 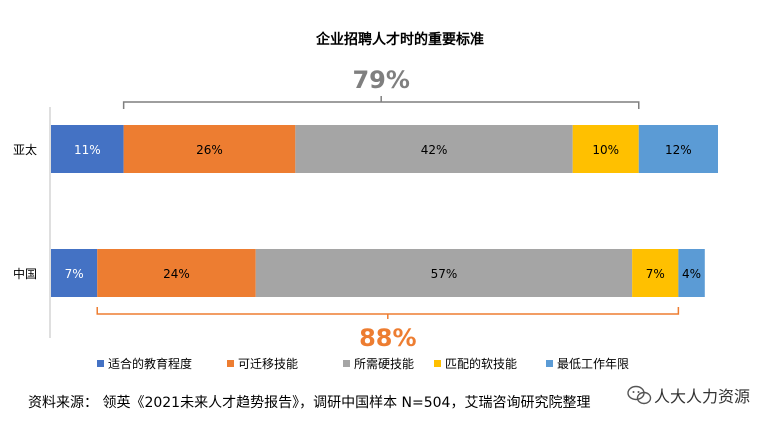 I want to click on category-label: 中国, so click(x=25, y=273).